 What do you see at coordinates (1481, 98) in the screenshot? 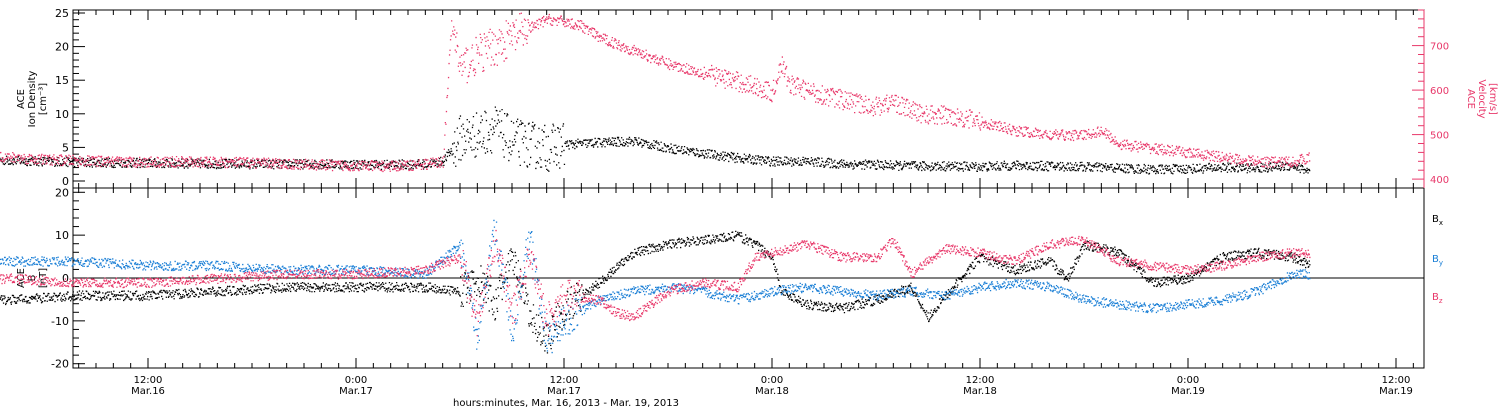
I see `velocity-axis-label: Velocity` at bounding box center [1481, 98].